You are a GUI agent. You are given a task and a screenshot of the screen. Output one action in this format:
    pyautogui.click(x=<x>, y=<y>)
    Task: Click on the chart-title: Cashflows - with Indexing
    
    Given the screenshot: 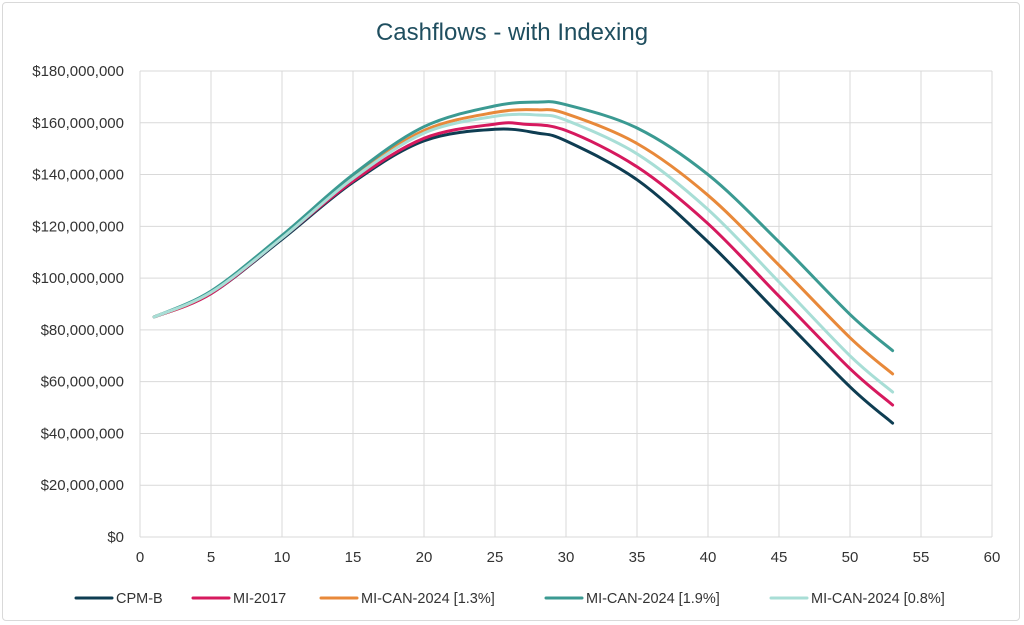 What is the action you would take?
    pyautogui.click(x=512, y=32)
    